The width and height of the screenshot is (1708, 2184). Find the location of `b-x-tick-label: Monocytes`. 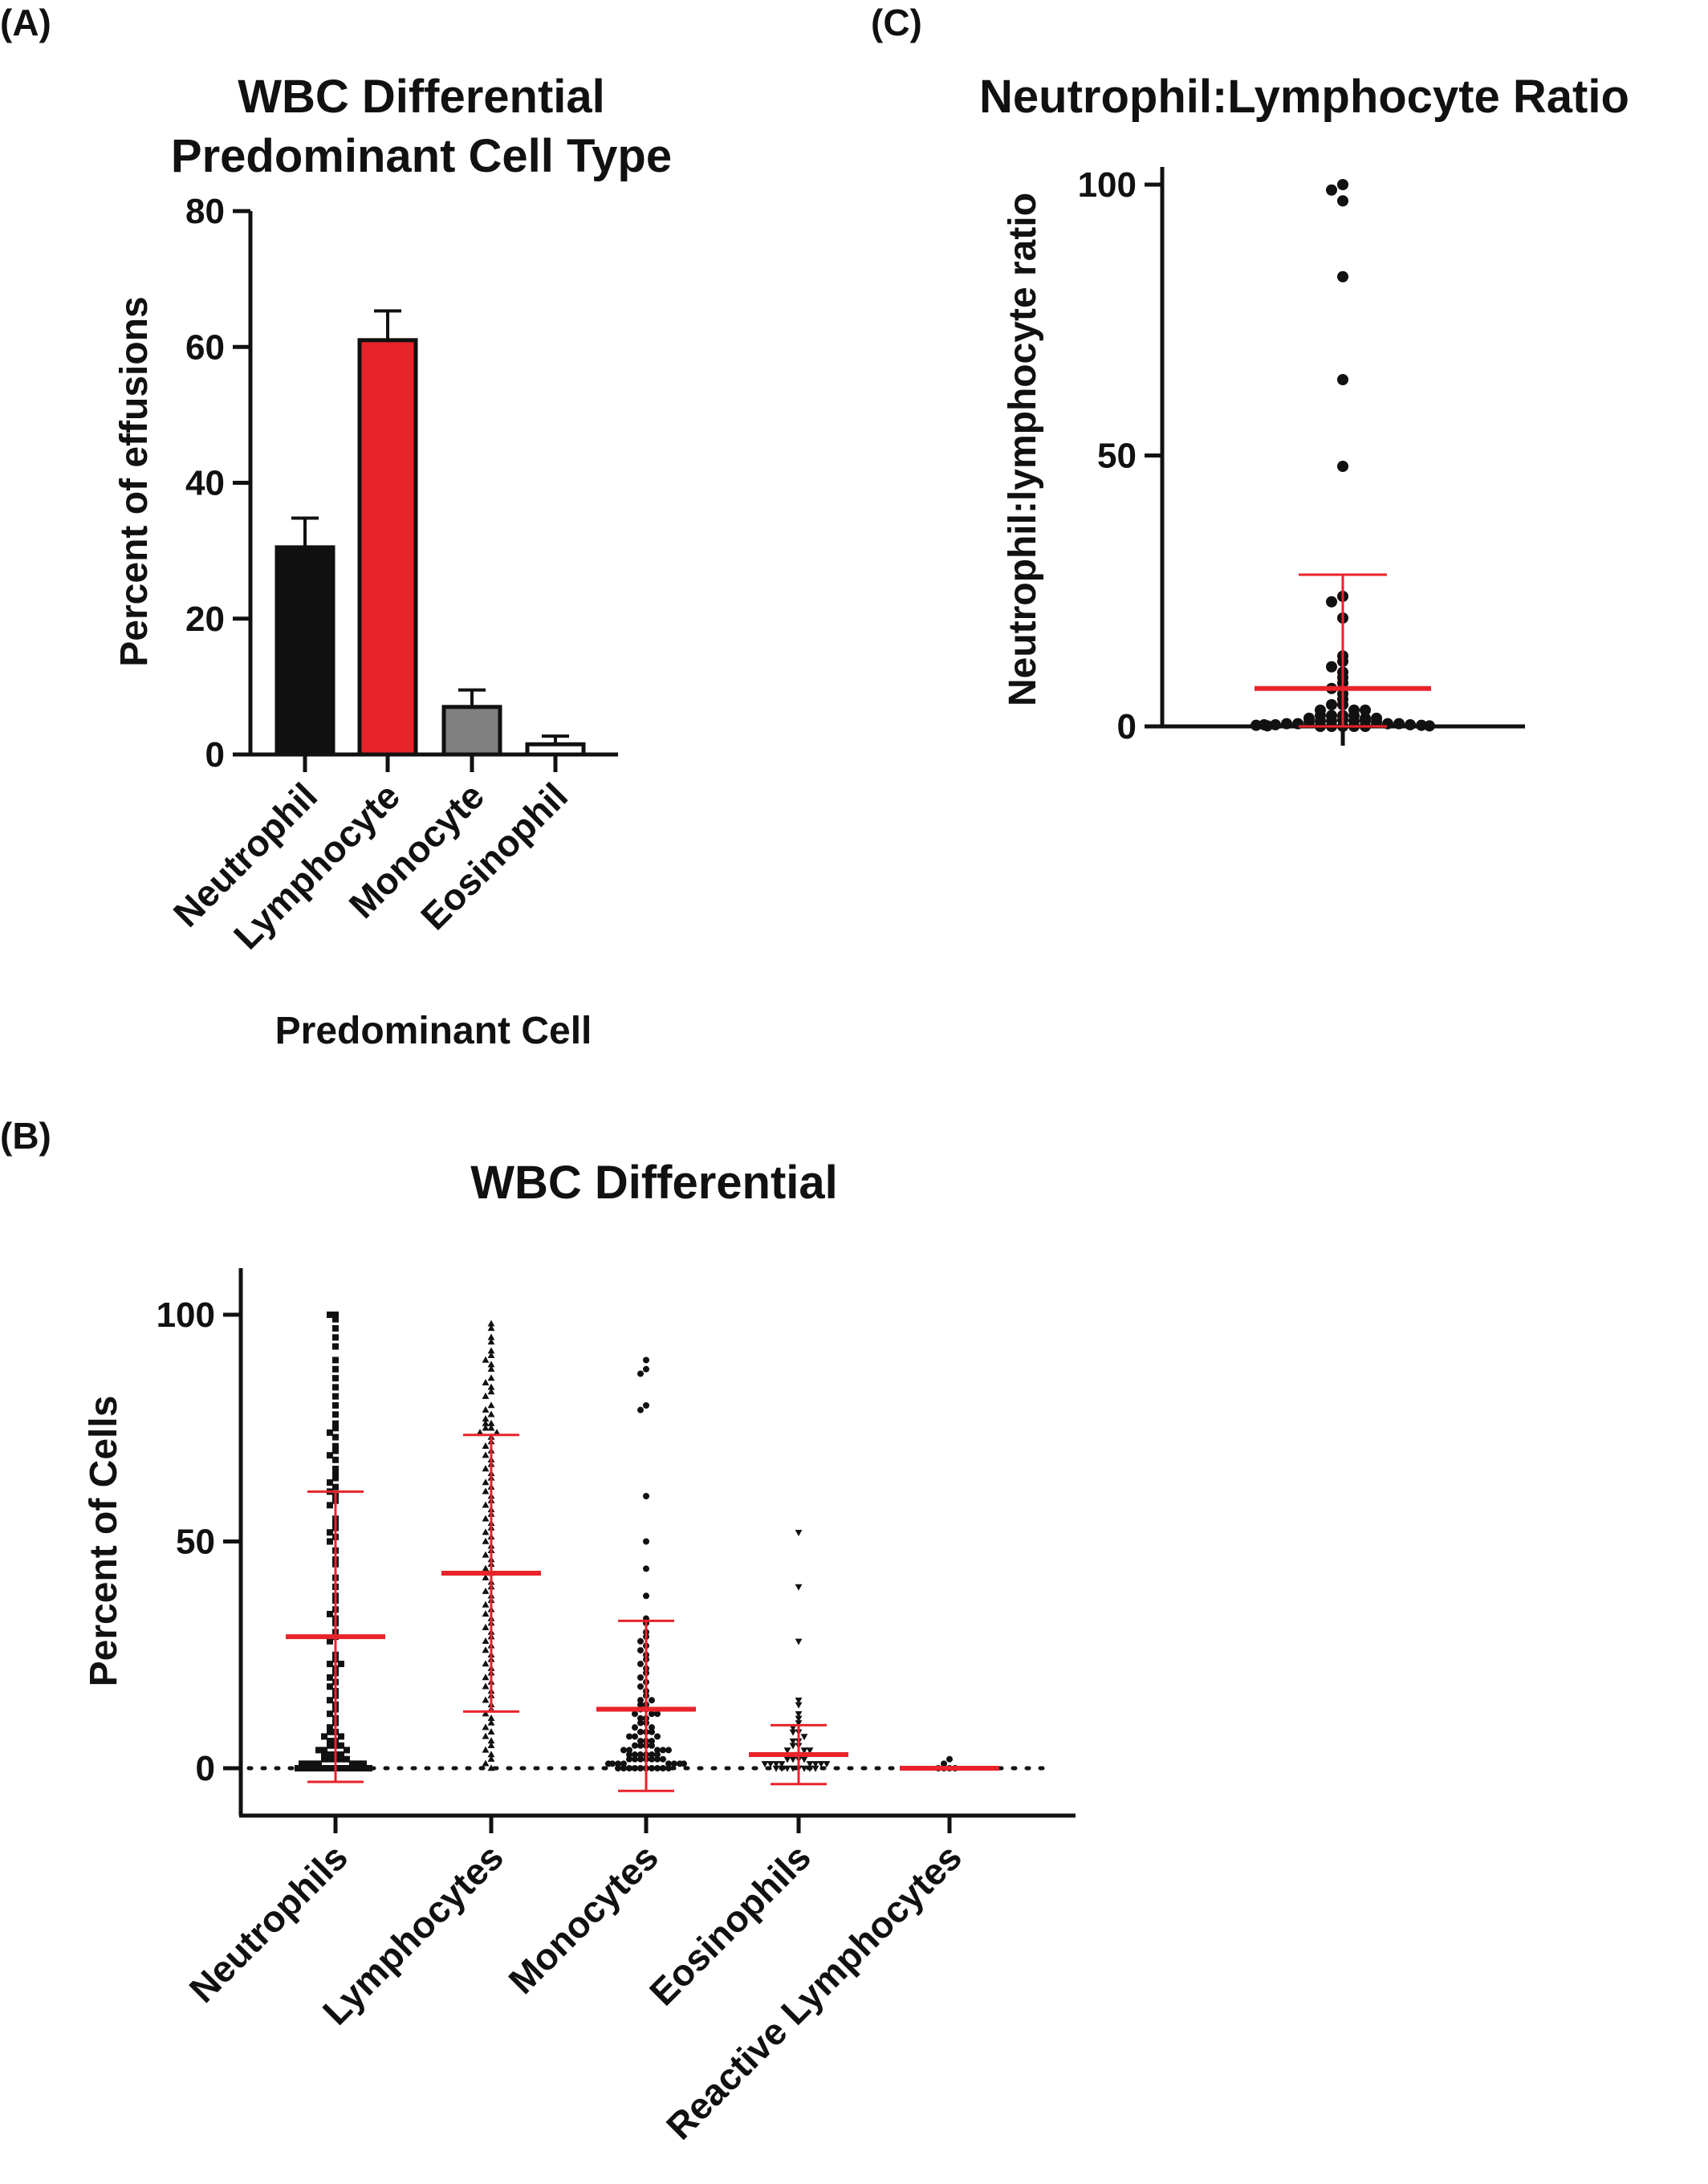

b-x-tick-label: Monocytes is located at coordinates (583, 1919).